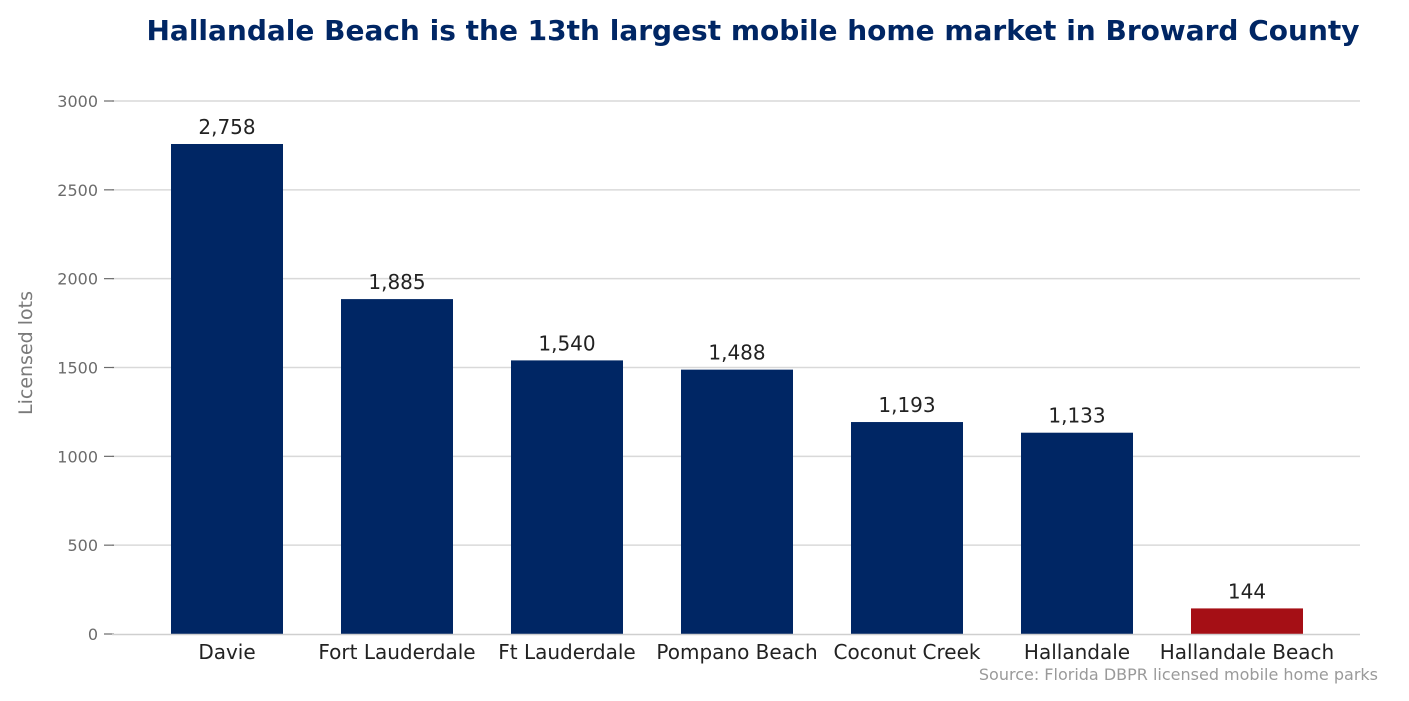 Image resolution: width=1409 pixels, height=701 pixels. Describe the element at coordinates (906, 405) in the screenshot. I see `data-label: 1,193` at that location.